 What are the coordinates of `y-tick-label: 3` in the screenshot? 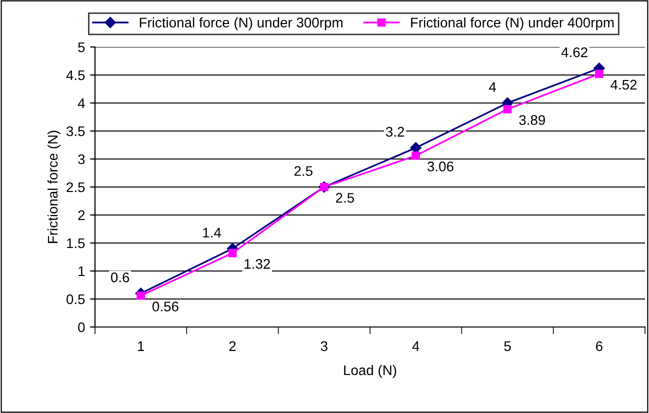 It's located at (81, 159).